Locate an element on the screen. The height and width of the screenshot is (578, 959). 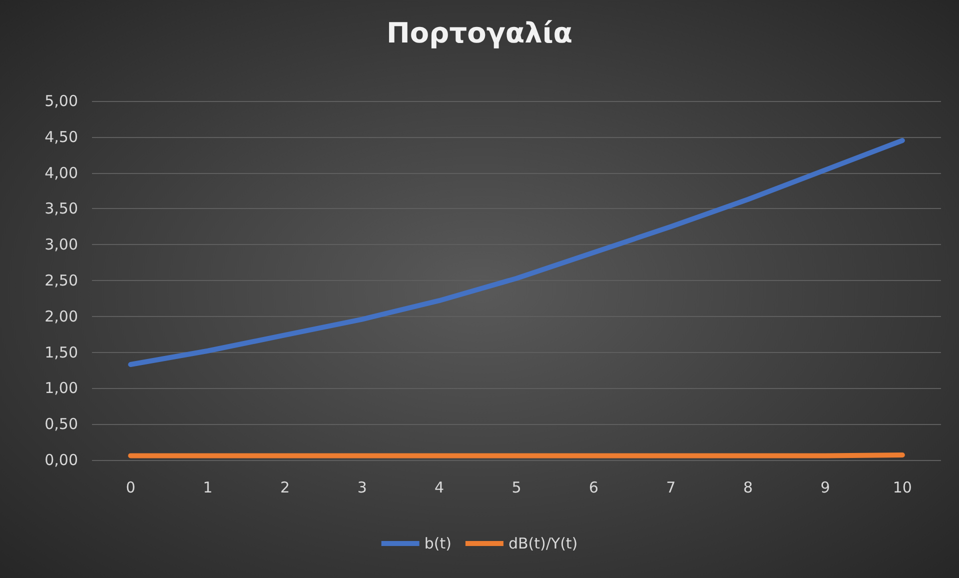
y-tick-label: 1,50 is located at coordinates (61, 352).